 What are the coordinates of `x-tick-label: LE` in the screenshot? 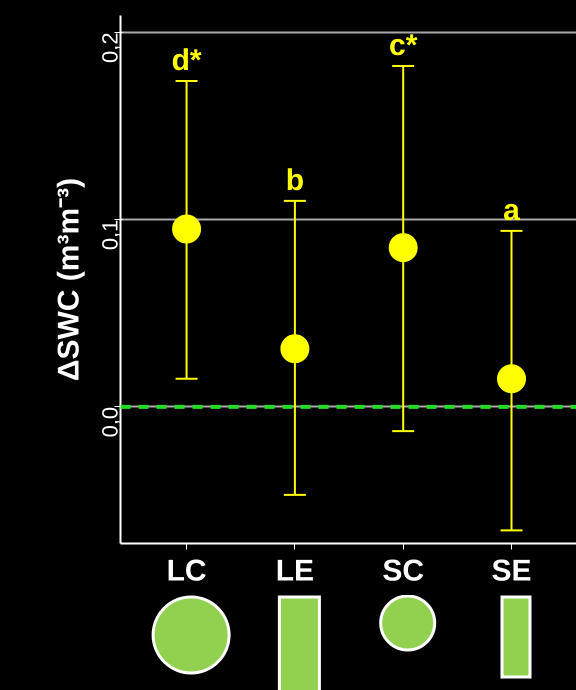 It's located at (295, 571).